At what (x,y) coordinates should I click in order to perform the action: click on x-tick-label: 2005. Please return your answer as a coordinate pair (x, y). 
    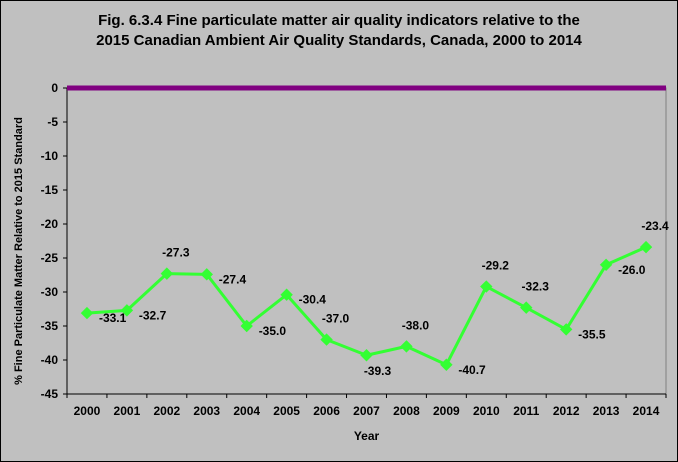
    Looking at the image, I should click on (286, 411).